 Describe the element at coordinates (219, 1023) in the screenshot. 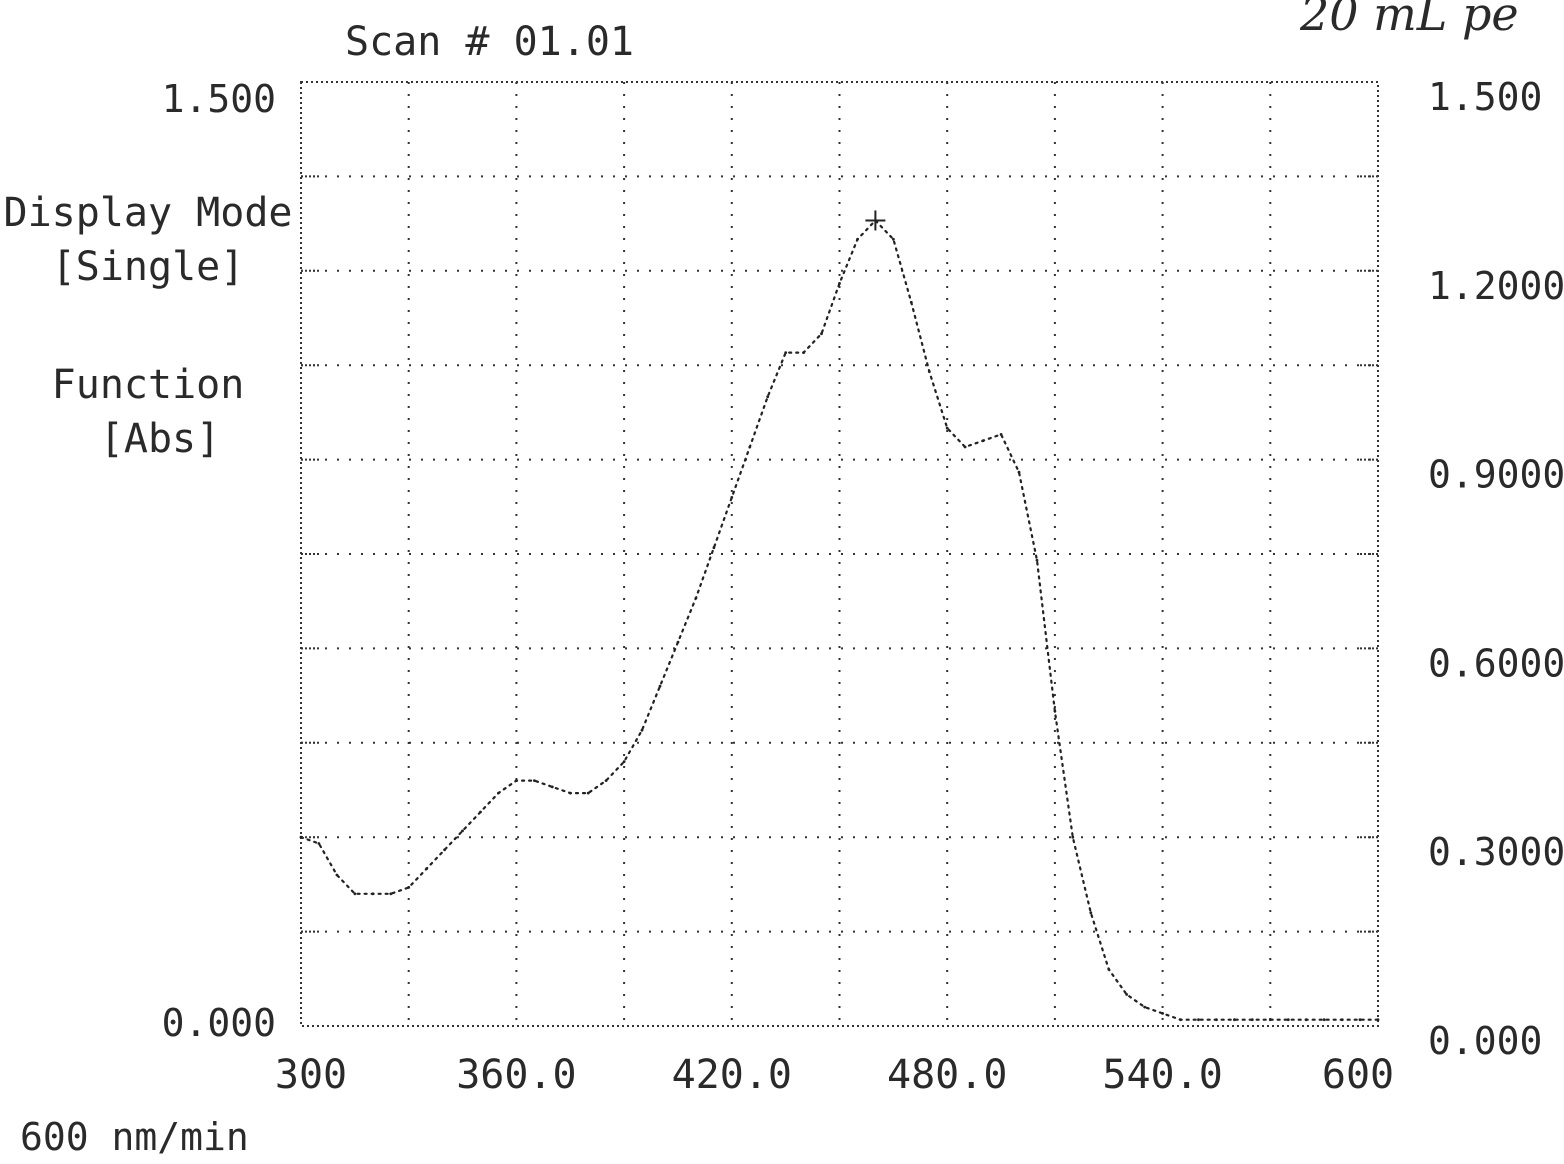

I see `left-axis-bottom-label: 0.000` at that location.